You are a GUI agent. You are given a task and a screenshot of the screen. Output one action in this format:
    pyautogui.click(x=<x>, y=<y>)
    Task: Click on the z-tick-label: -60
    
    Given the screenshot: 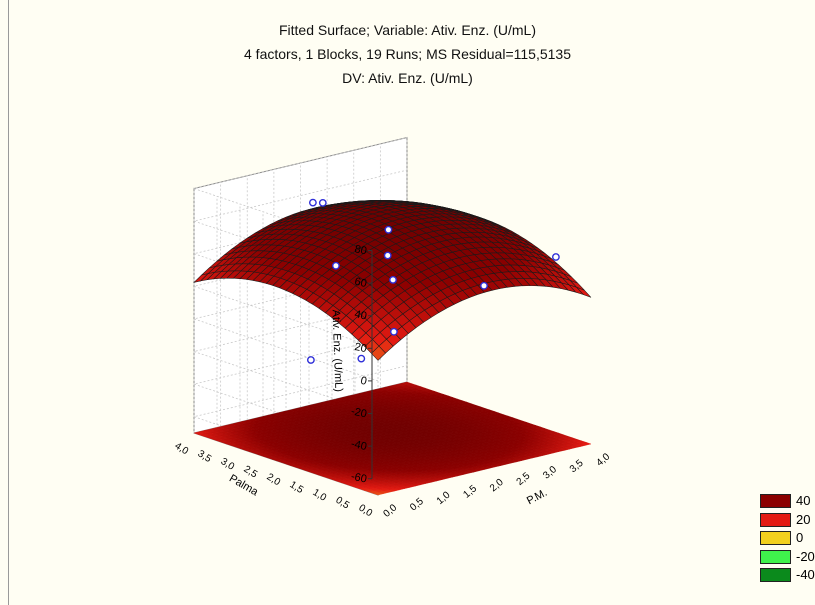 What is the action you would take?
    pyautogui.click(x=359, y=478)
    